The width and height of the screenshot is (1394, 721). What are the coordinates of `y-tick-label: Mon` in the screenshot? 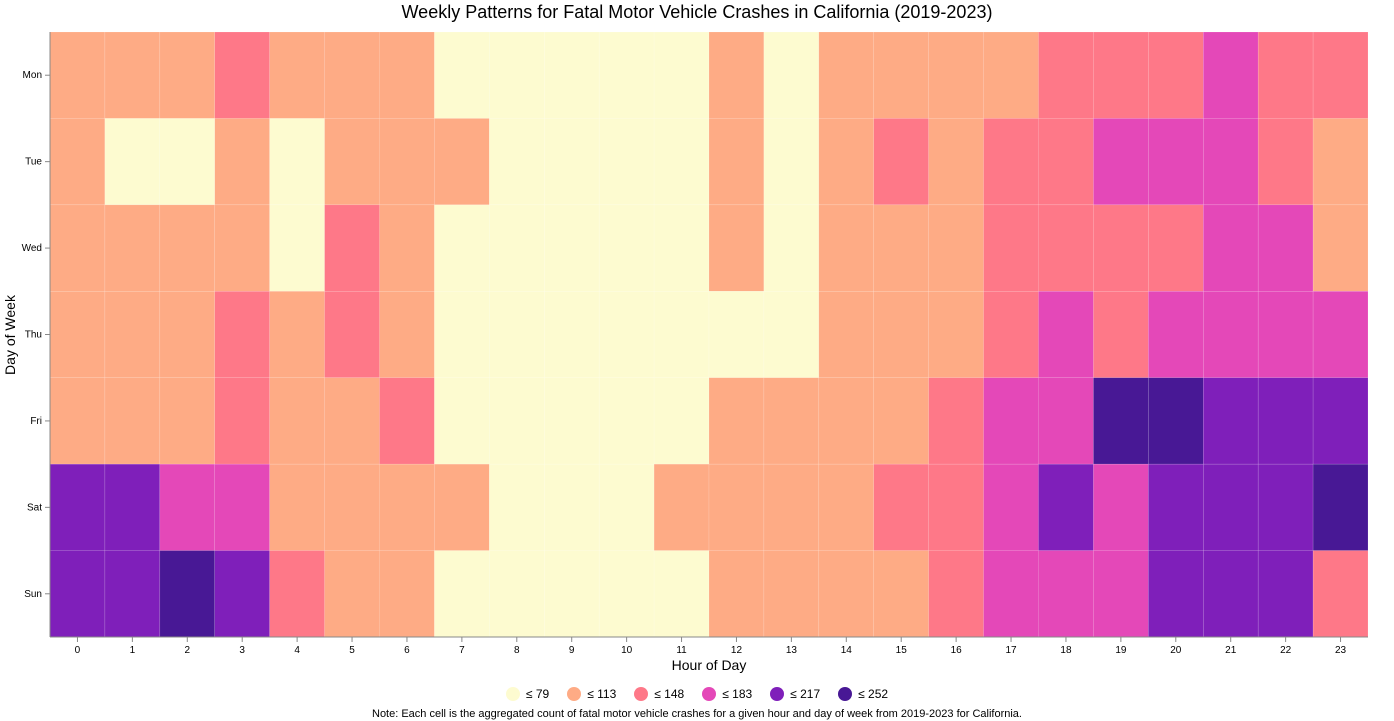 It's located at (32, 75).